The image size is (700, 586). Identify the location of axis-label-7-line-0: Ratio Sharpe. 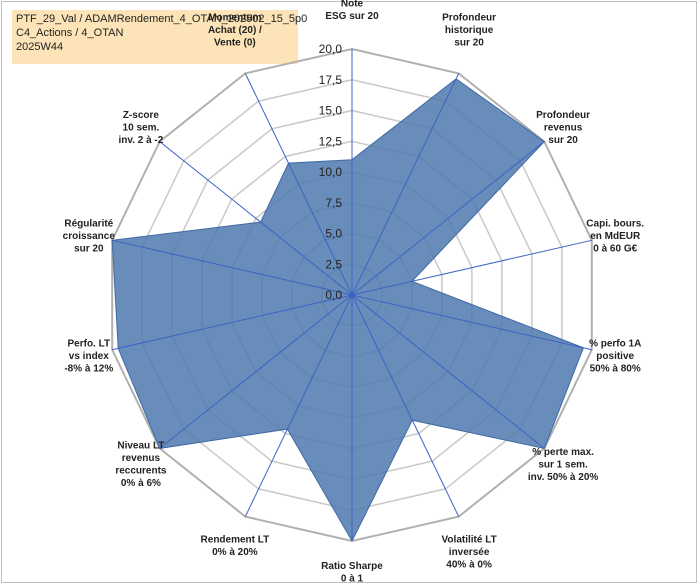
(352, 566).